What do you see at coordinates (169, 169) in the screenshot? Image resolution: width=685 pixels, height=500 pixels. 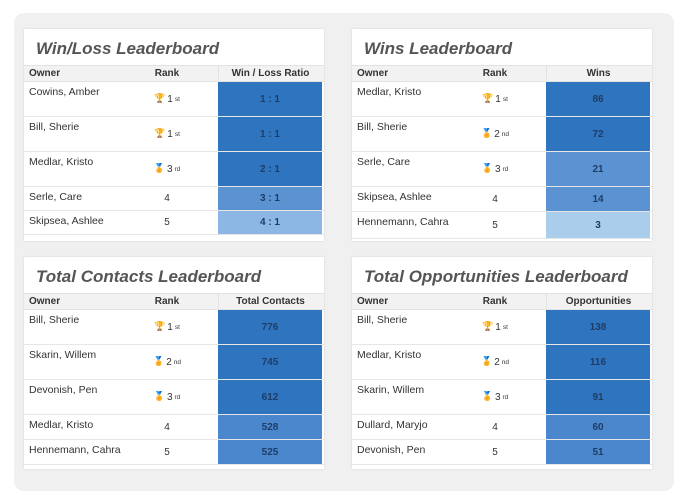 I see `rank-number: 3` at bounding box center [169, 169].